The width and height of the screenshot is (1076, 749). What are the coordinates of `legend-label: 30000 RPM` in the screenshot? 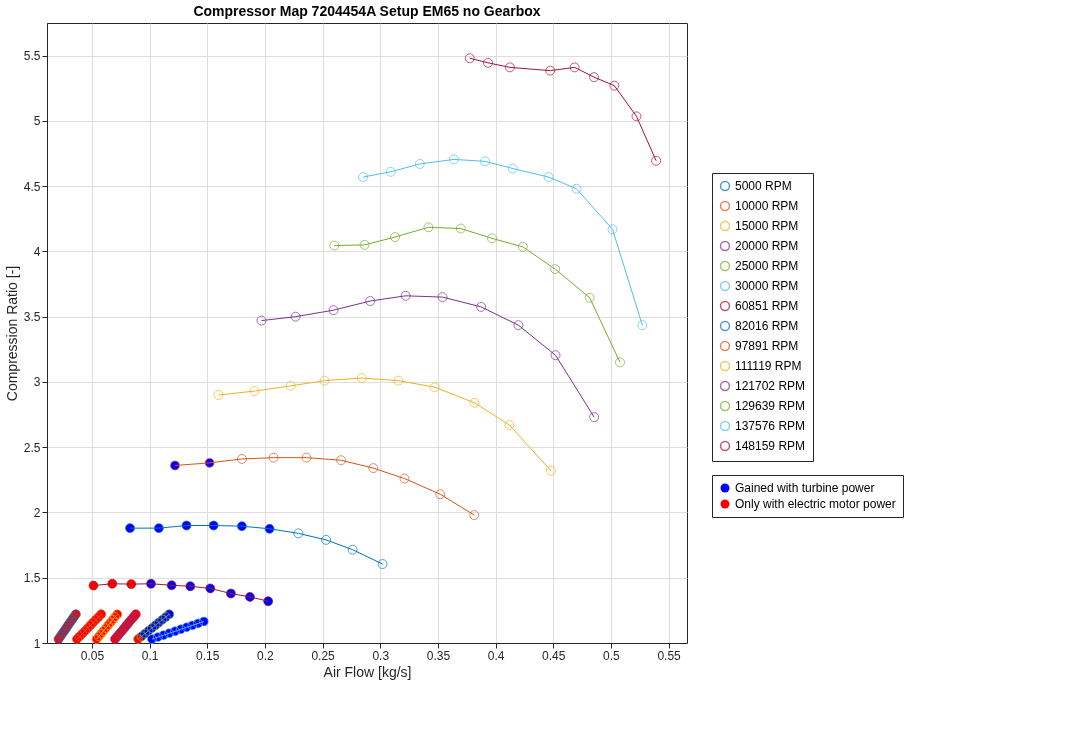 It's located at (767, 286).